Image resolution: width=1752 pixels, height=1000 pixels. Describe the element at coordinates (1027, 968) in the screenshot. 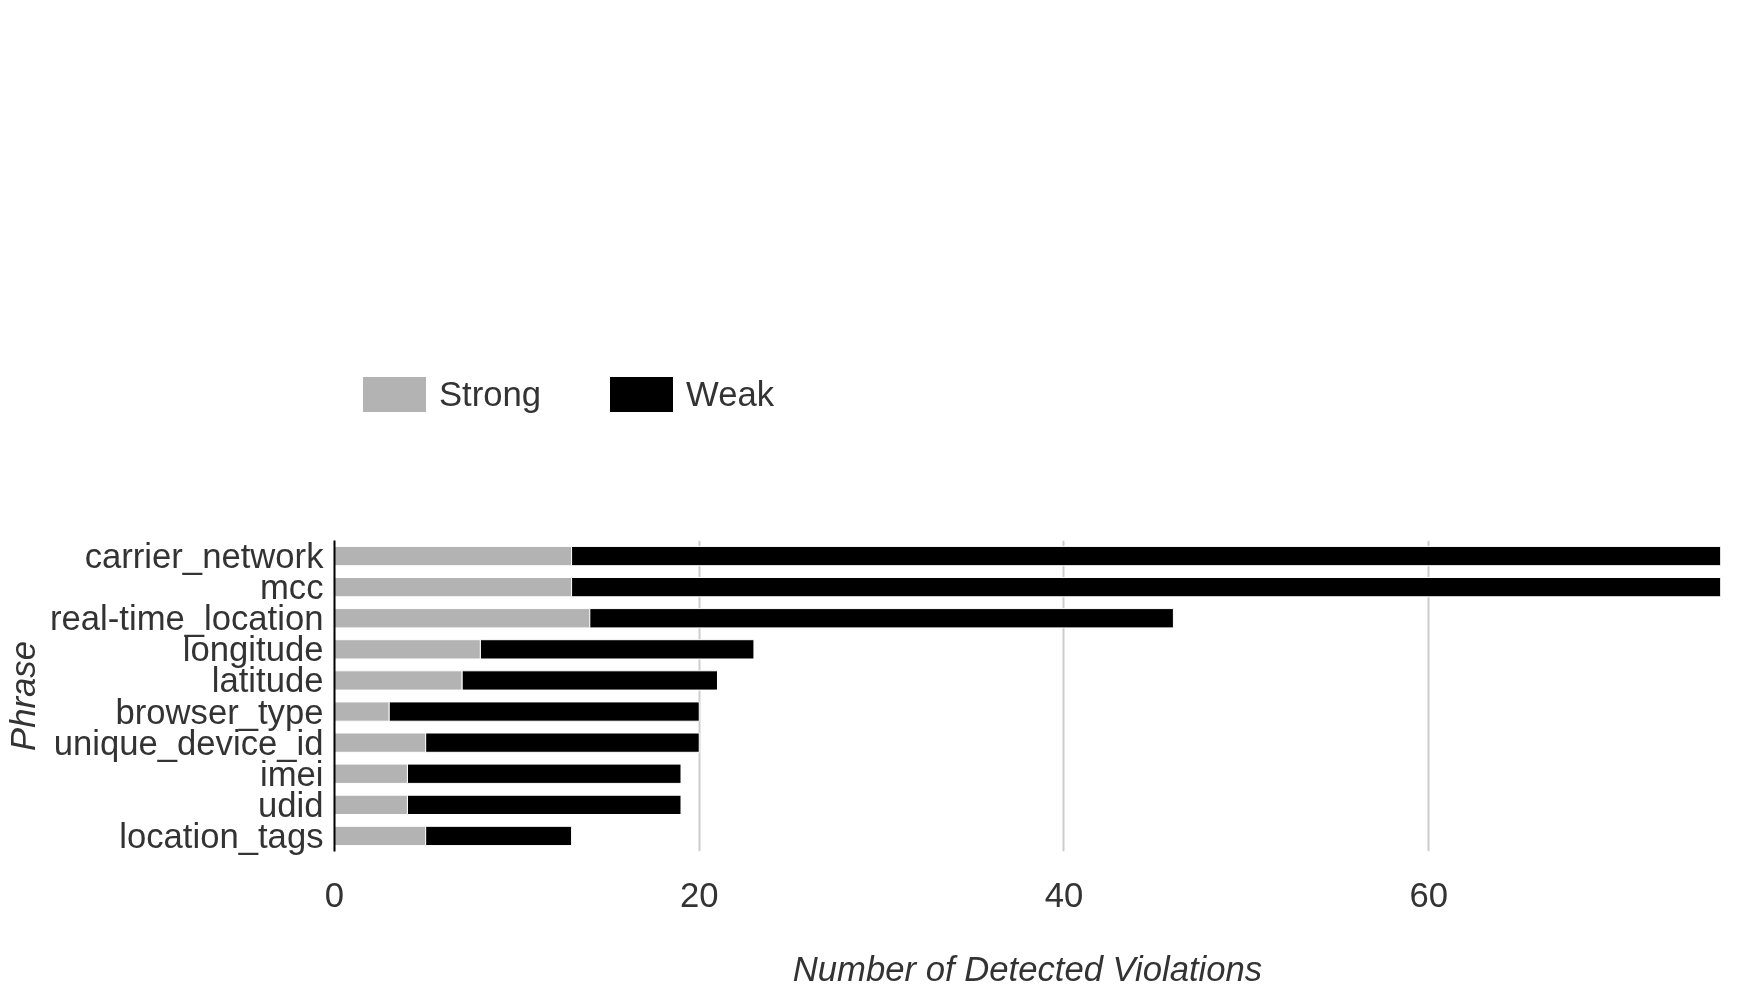

I see `x-axis-title: Number of Detected Violations` at that location.